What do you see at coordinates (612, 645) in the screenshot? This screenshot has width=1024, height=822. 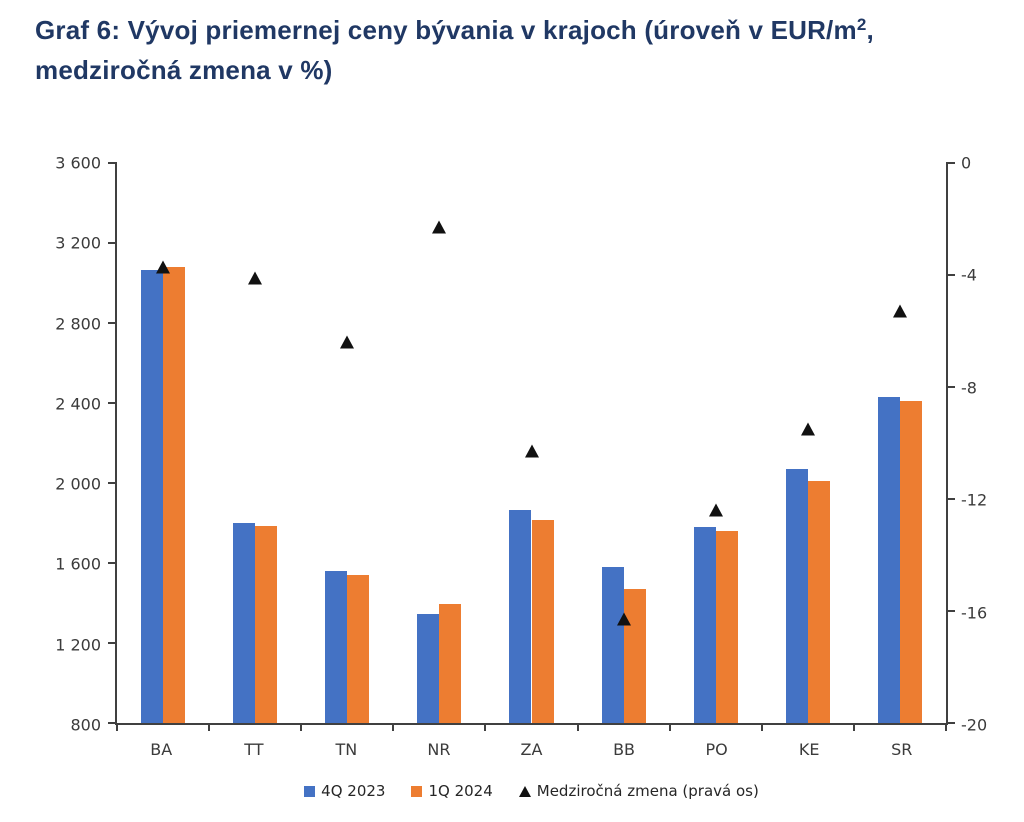 I see `bar-series1-bb` at bounding box center [612, 645].